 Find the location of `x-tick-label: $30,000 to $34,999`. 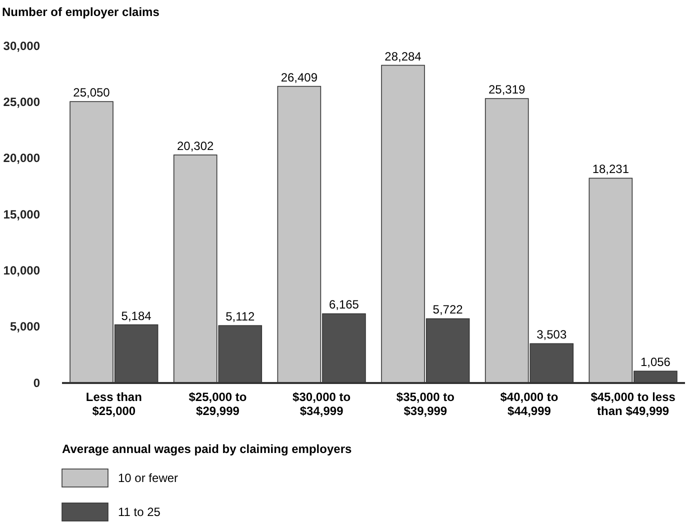

x-tick-label: $30,000 to $34,999 is located at coordinates (321, 404).